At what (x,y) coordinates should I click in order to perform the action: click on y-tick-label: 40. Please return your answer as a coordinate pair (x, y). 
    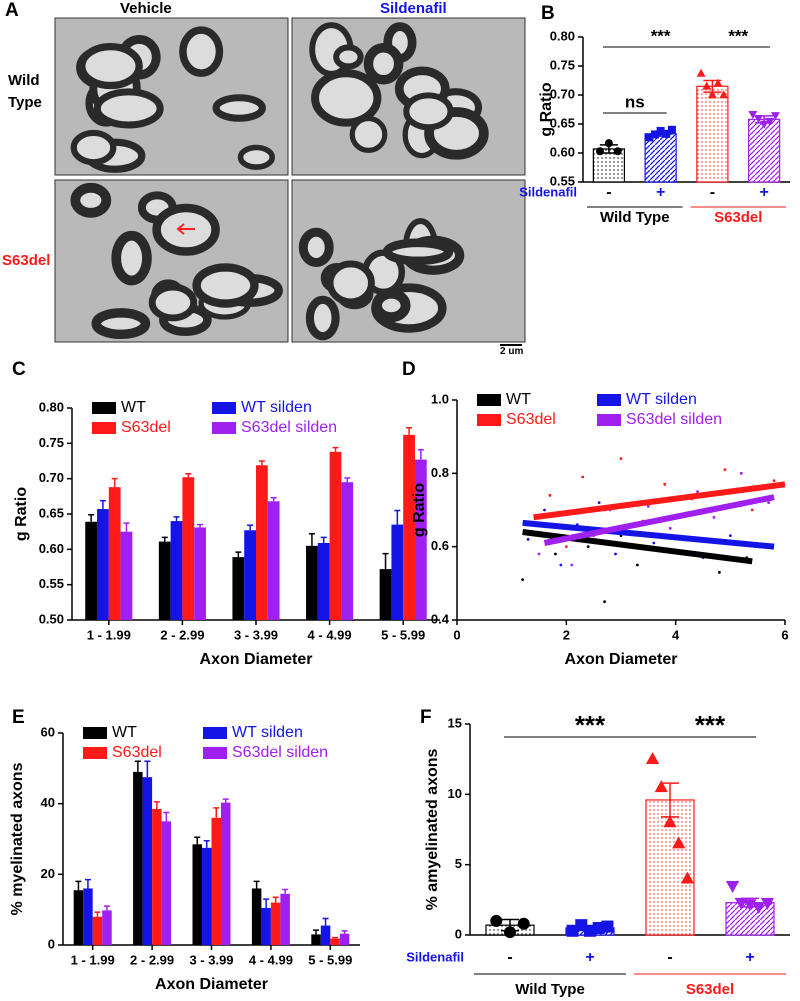
    Looking at the image, I should click on (48, 802).